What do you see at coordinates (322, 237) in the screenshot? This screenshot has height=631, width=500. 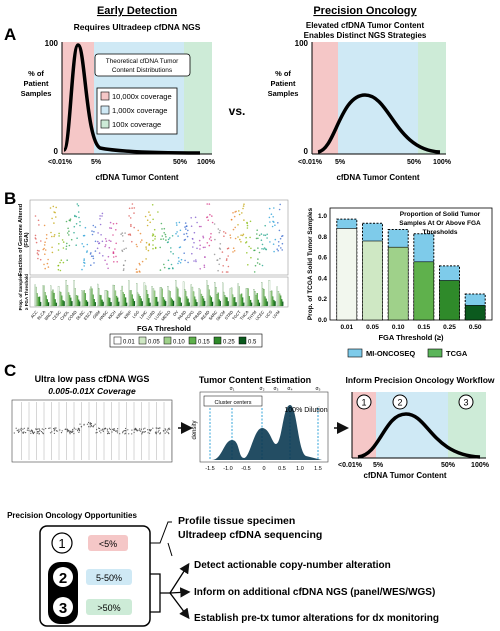 I see `bar-ytick: 0.8` at bounding box center [322, 237].